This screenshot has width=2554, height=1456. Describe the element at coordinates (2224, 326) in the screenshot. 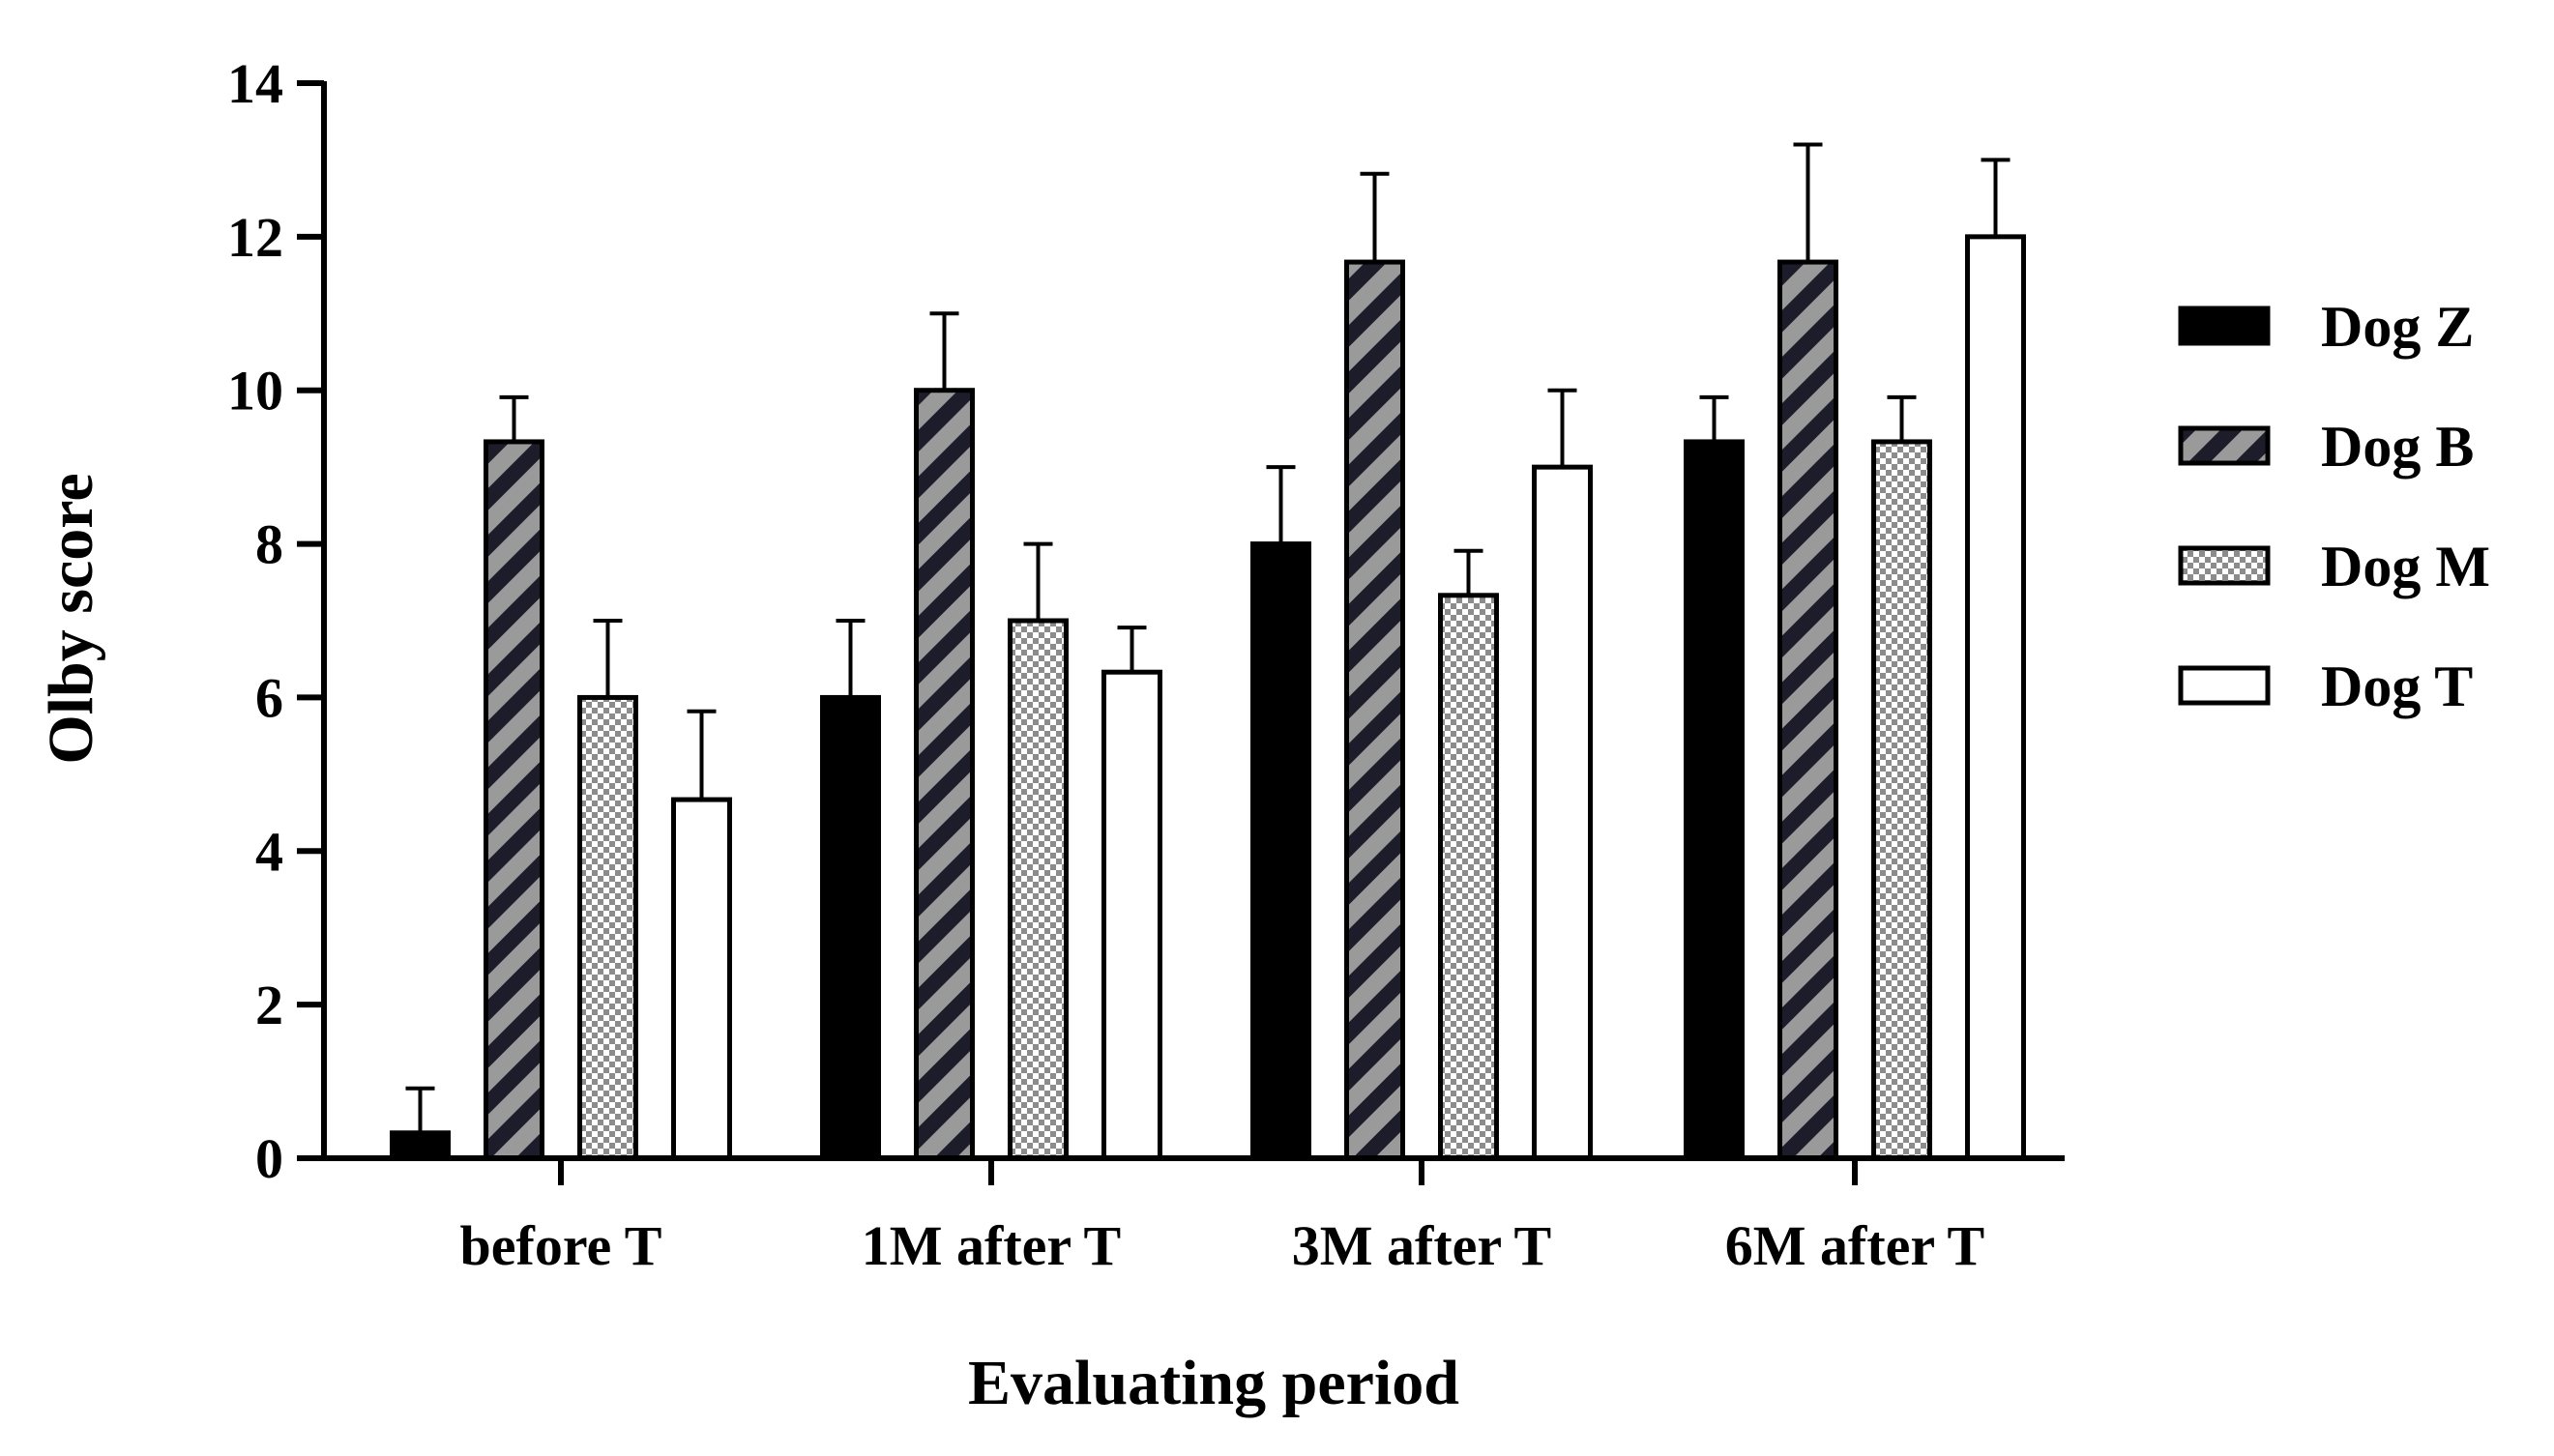

I see `legend-swatch-dog-z` at that location.